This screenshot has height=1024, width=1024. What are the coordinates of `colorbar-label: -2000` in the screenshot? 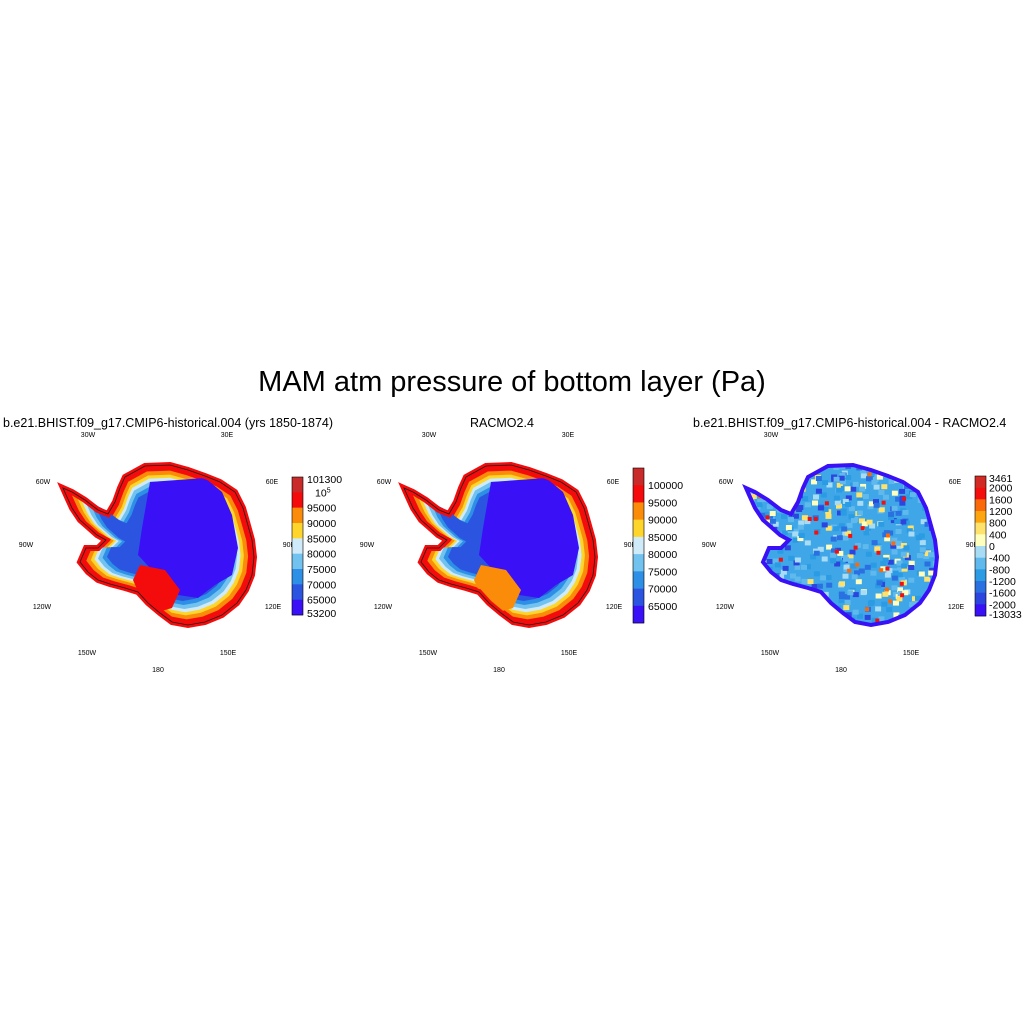 It's located at (1002, 605).